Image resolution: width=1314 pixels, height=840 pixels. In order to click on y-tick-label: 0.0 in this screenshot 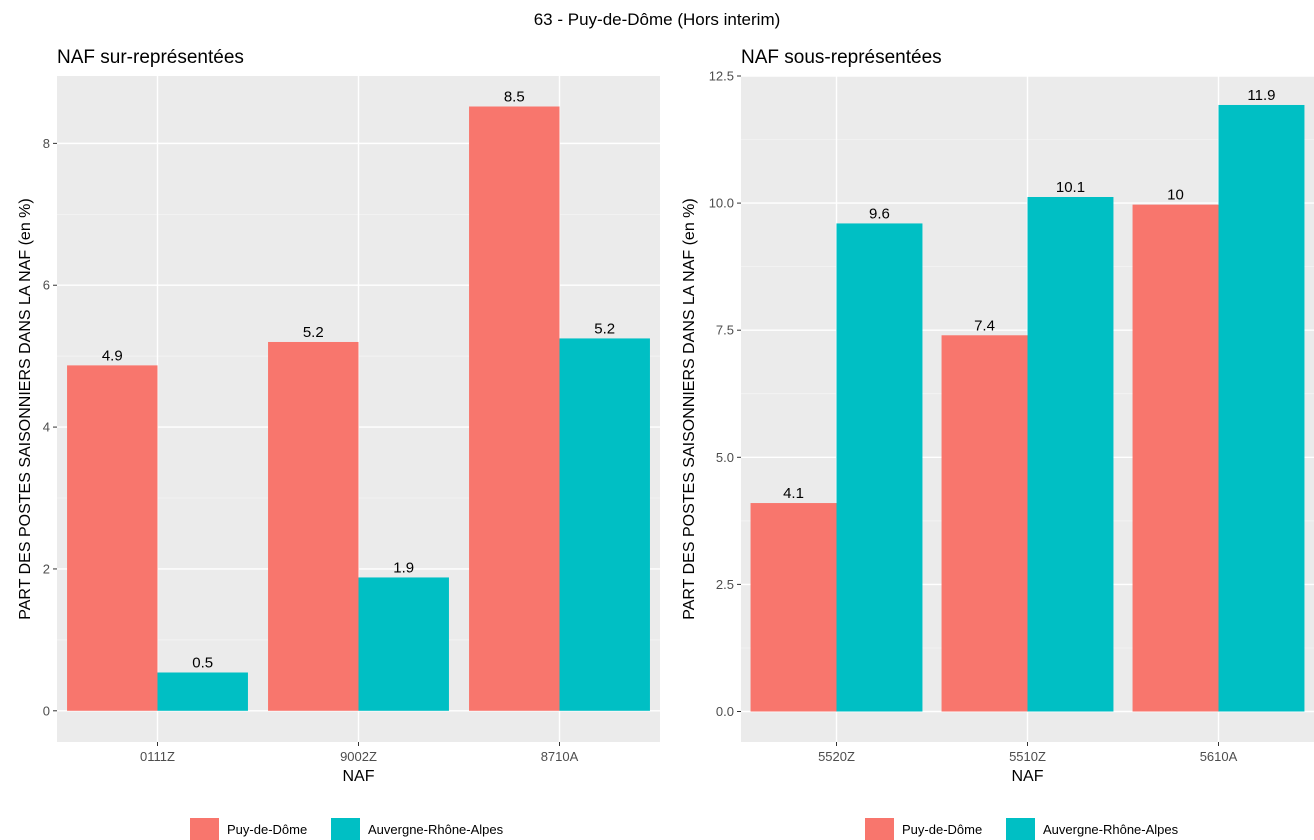, I will do `click(725, 711)`.